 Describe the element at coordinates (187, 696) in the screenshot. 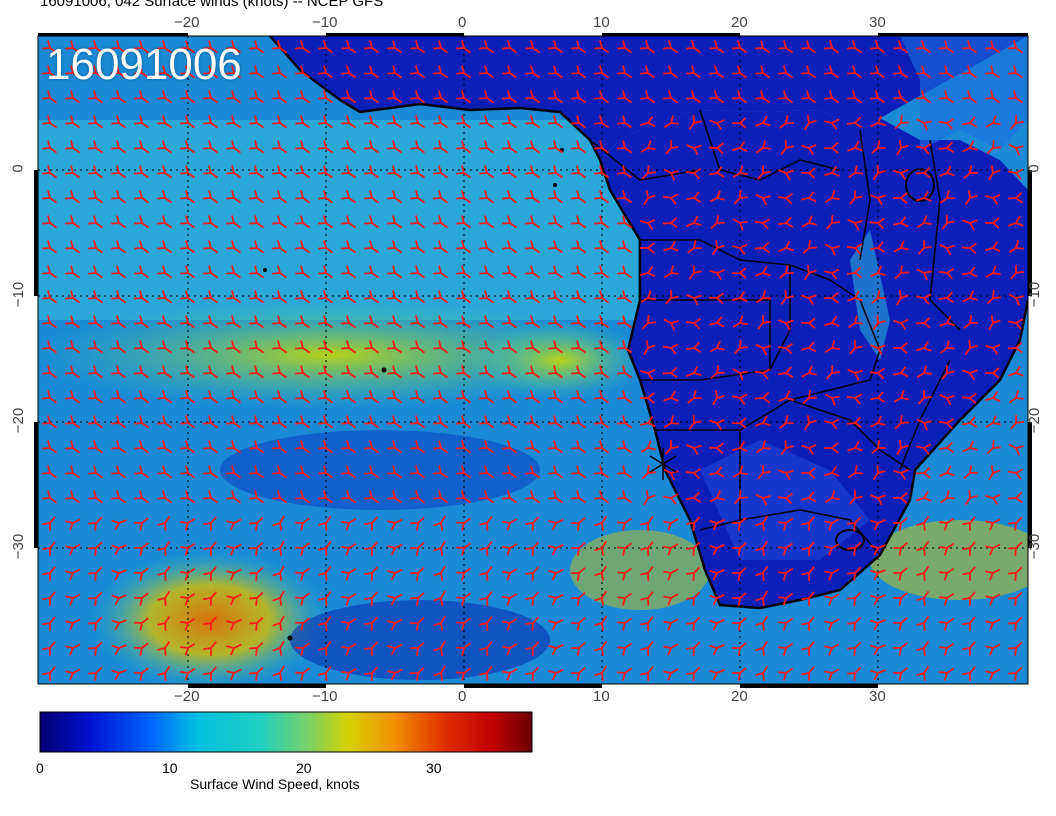

I see `x-tick-bottom: −20` at that location.